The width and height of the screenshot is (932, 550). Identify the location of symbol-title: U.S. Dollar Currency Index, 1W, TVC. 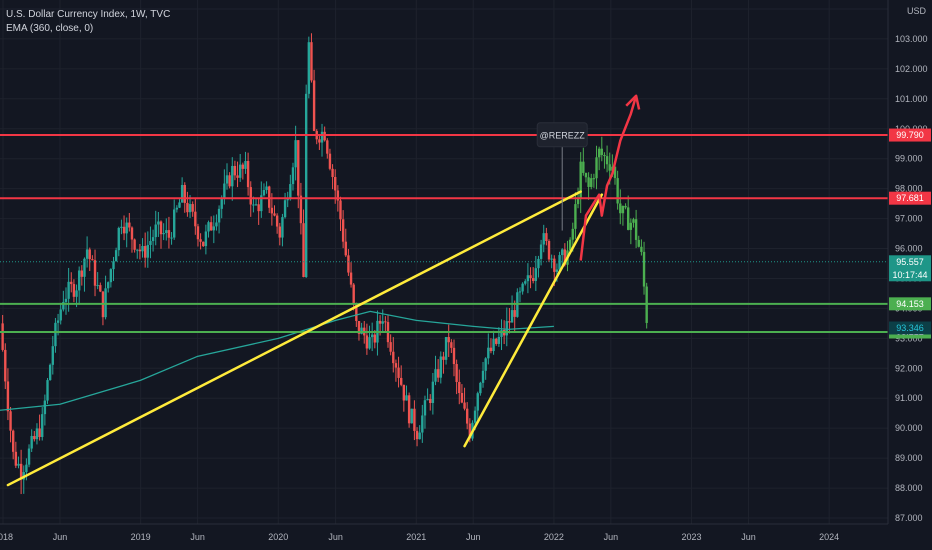
(88, 14).